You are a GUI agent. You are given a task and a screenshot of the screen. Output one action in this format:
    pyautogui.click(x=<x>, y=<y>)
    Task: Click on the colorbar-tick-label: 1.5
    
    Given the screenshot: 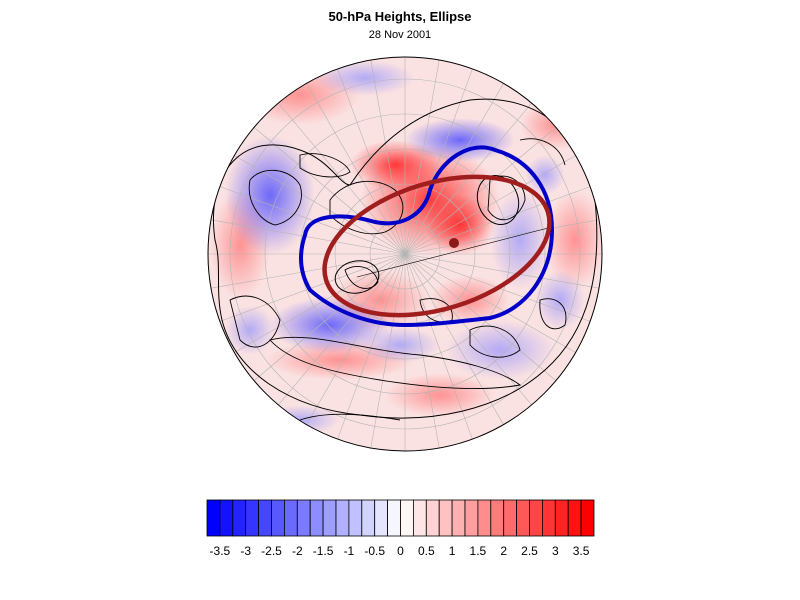 What is the action you would take?
    pyautogui.click(x=478, y=551)
    